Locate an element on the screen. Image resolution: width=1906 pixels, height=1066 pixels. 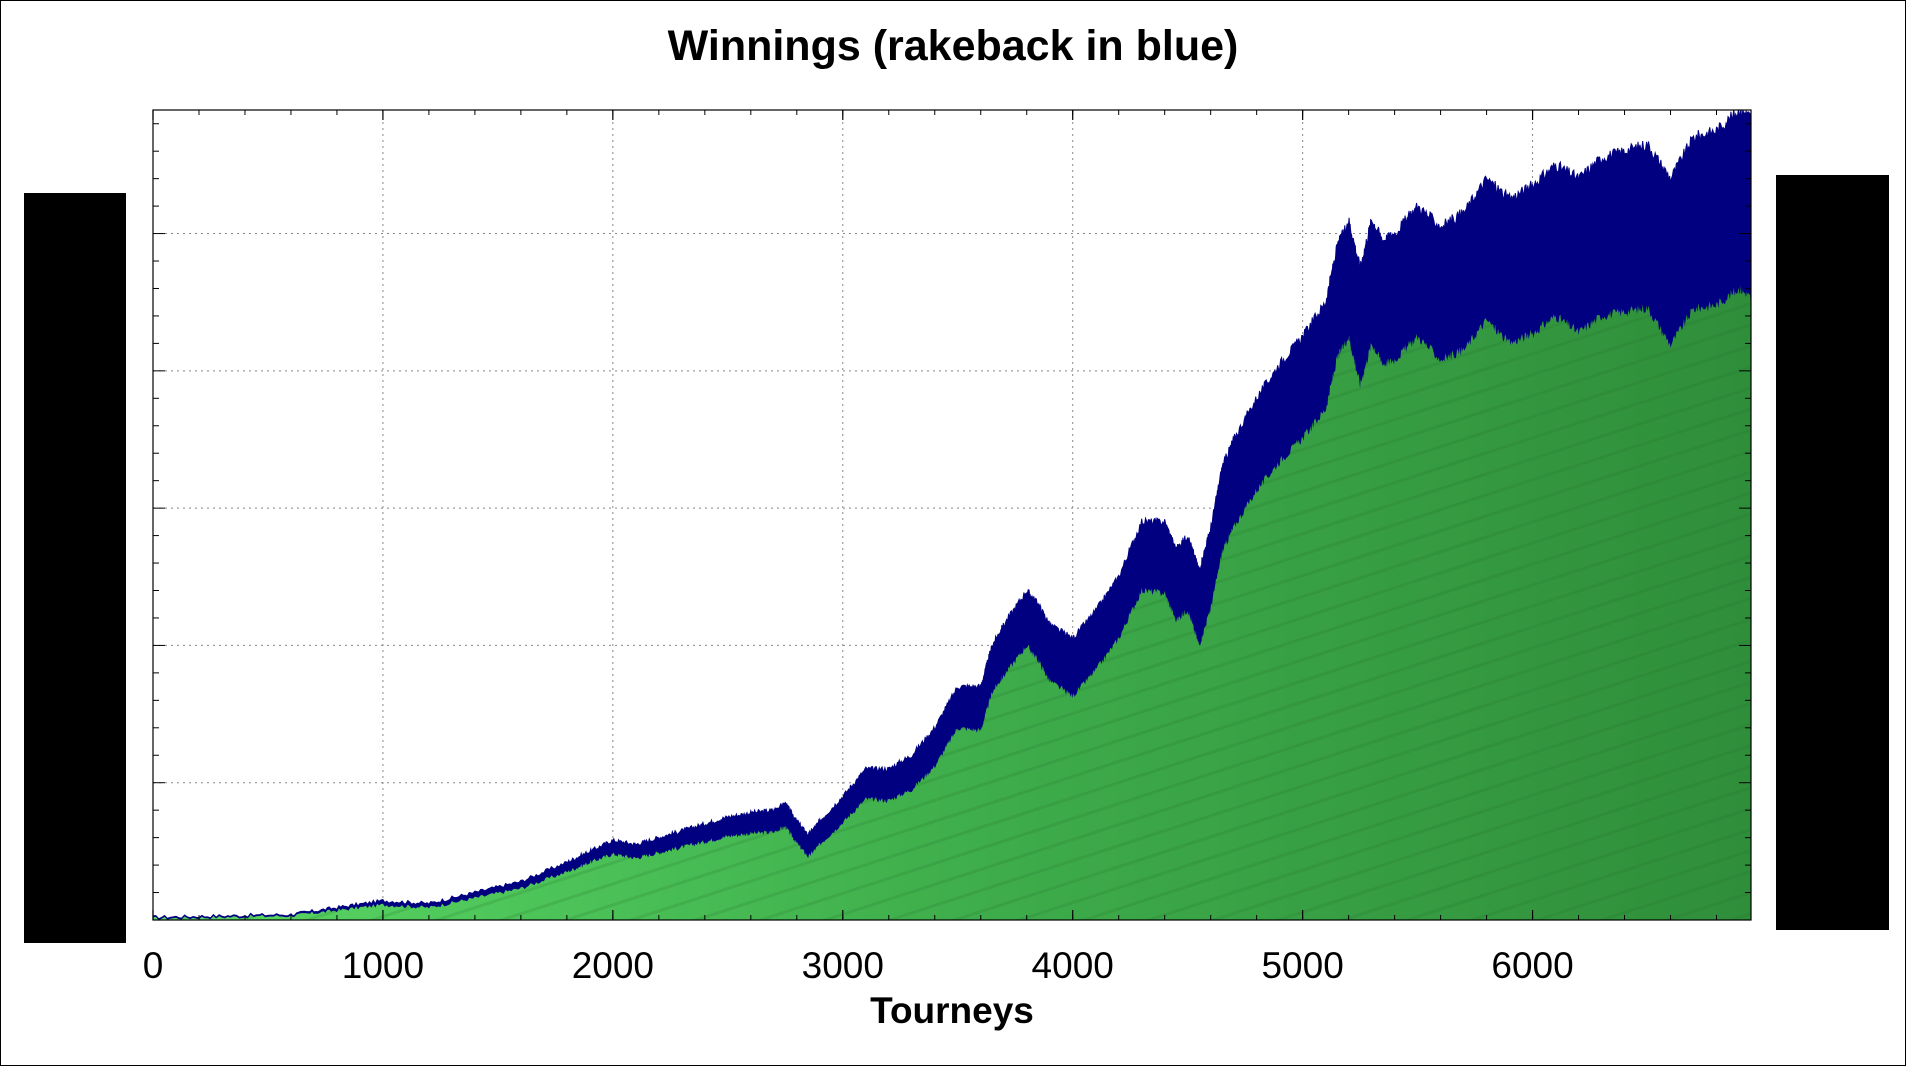
x-tick-labels: 0 1000 2000 3000 4000 5000 6000 is located at coordinates (858, 965).